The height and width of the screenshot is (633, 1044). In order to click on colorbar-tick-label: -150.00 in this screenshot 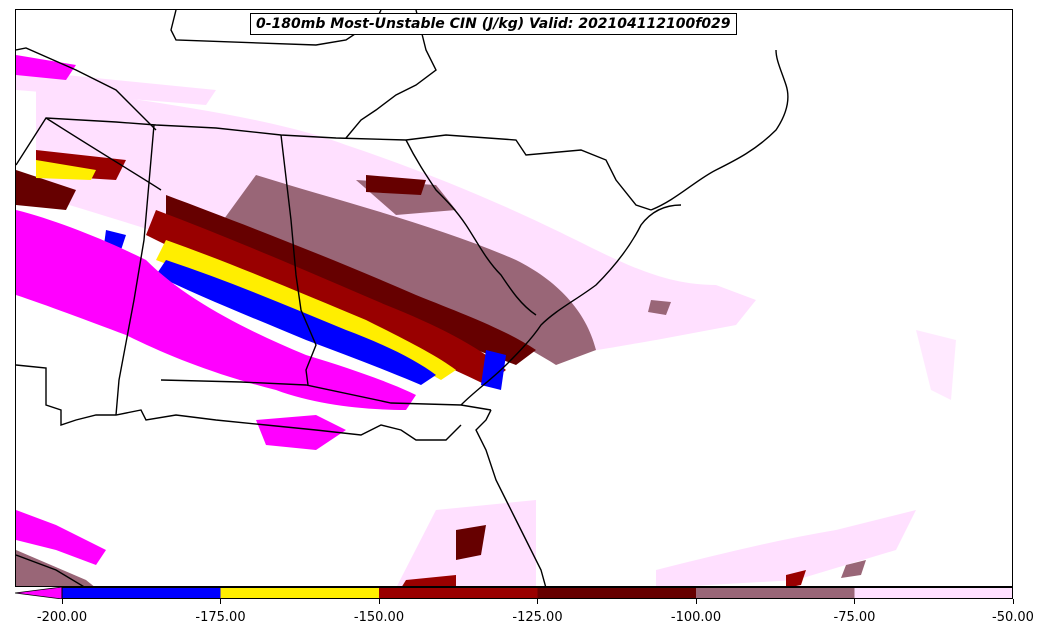, I will do `click(379, 617)`.